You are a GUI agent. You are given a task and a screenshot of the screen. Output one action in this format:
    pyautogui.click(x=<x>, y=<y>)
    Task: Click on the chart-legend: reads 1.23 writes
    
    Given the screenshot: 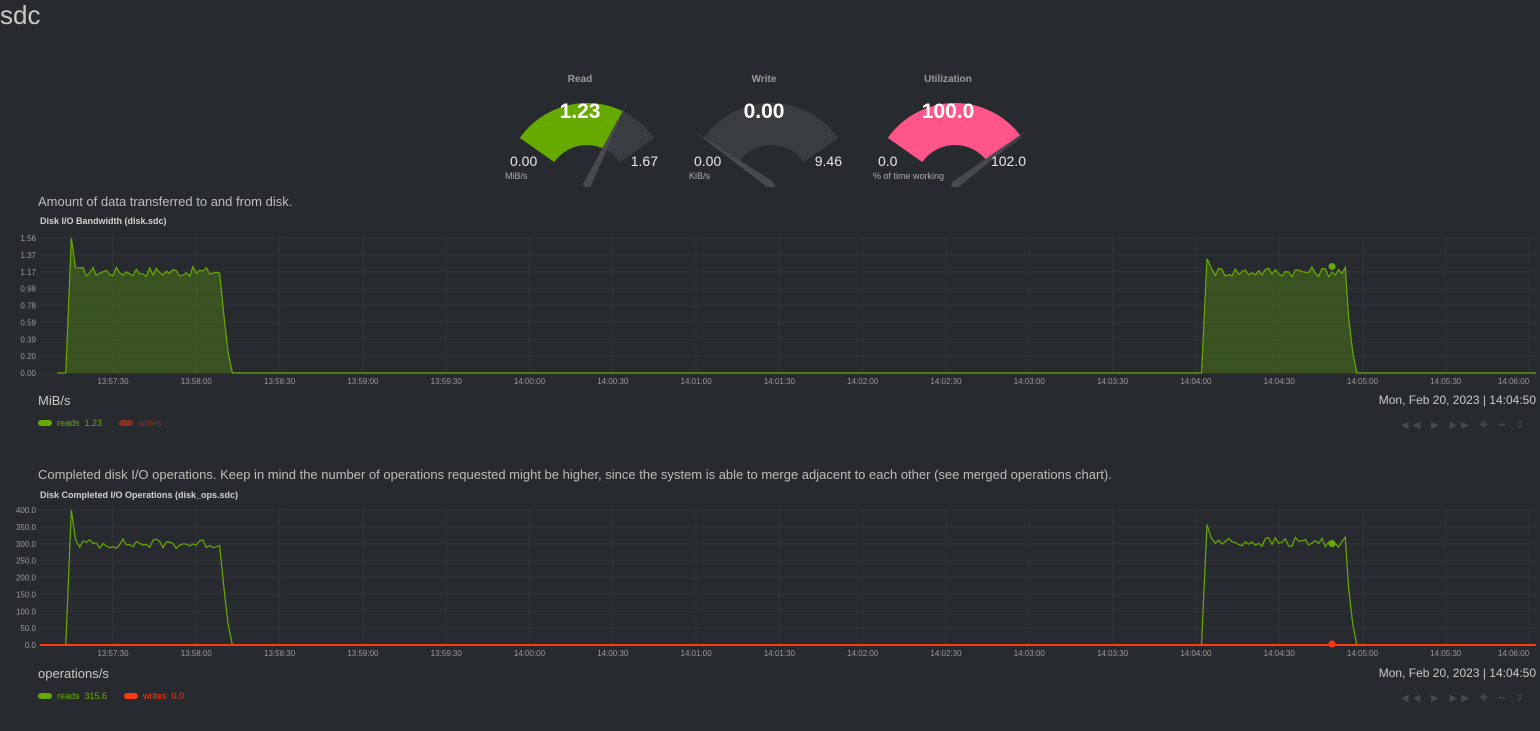 What is the action you would take?
    pyautogui.click(x=100, y=423)
    